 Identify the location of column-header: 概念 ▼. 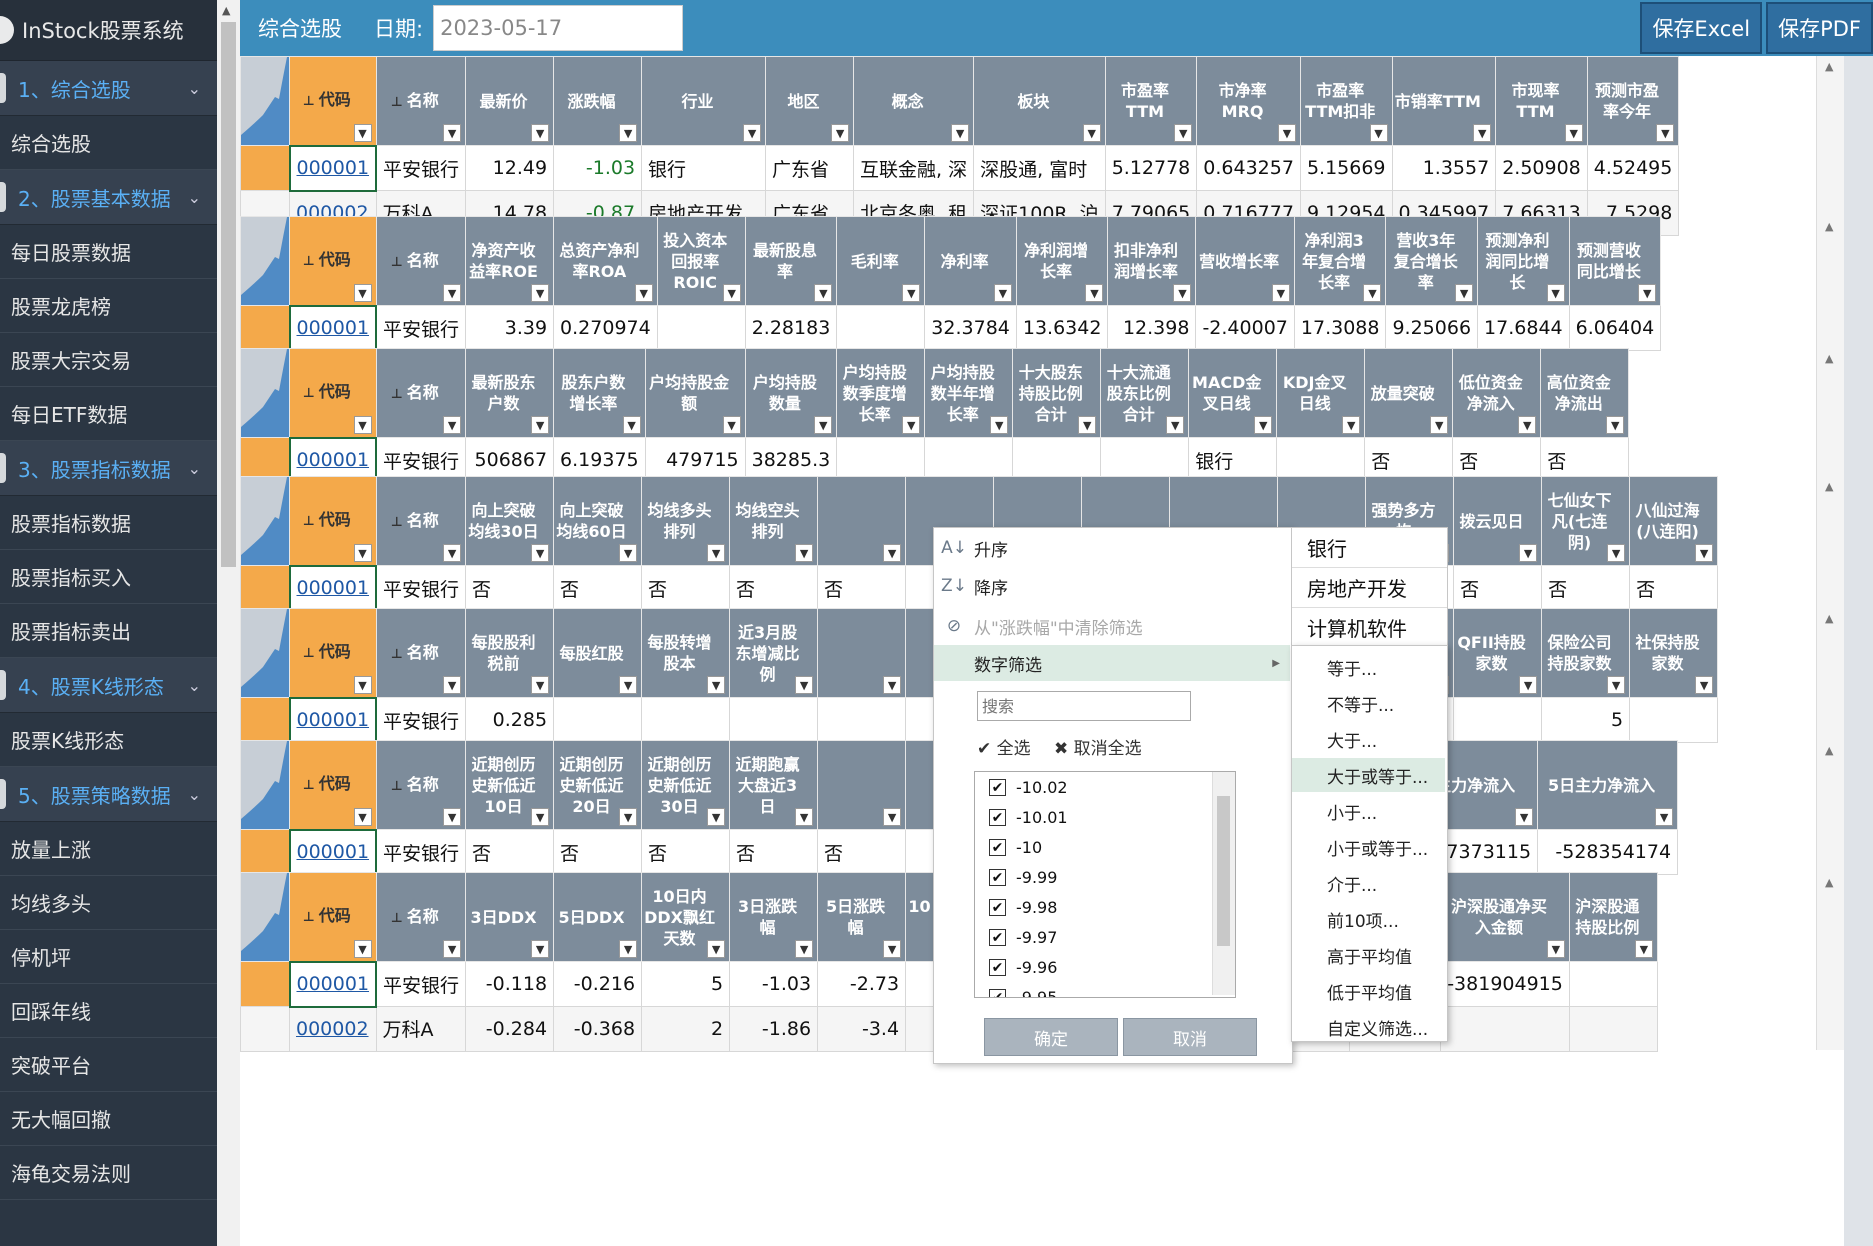
(914, 101).